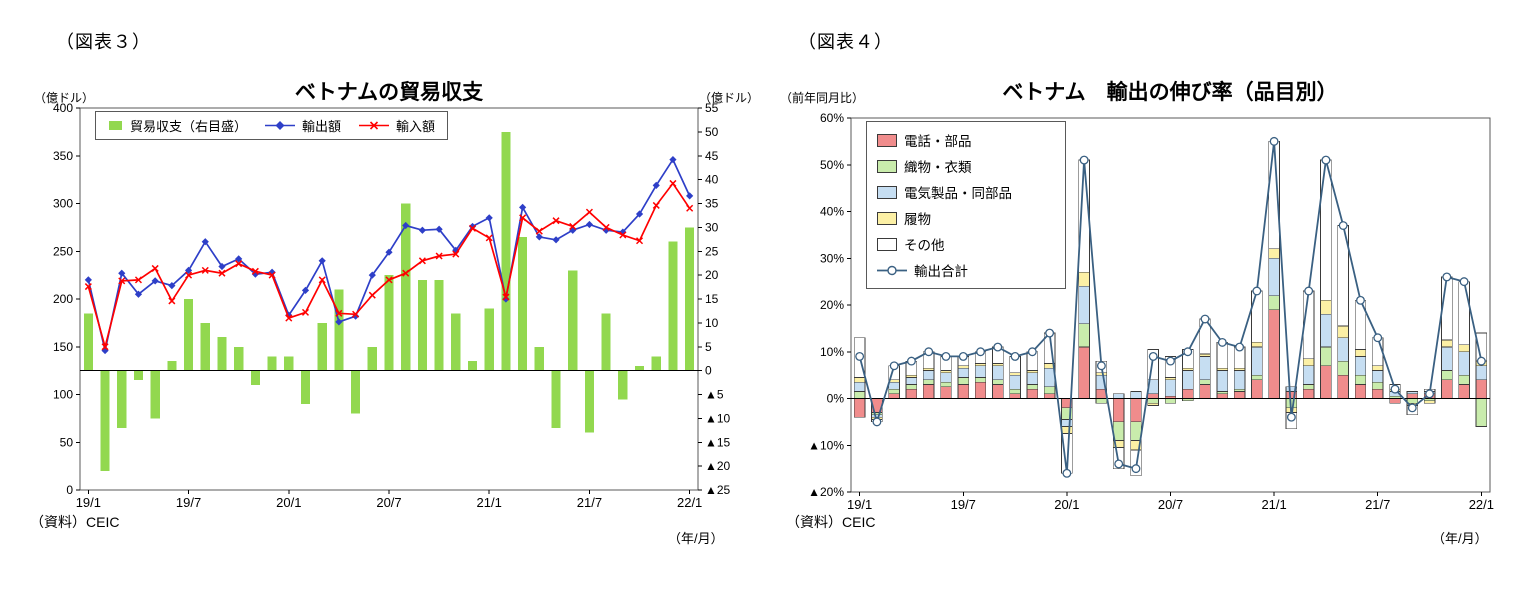 The width and height of the screenshot is (1532, 600). What do you see at coordinates (729, 98) in the screenshot?
I see `fig3-right-axis-unit: （億ドル）` at bounding box center [729, 98].